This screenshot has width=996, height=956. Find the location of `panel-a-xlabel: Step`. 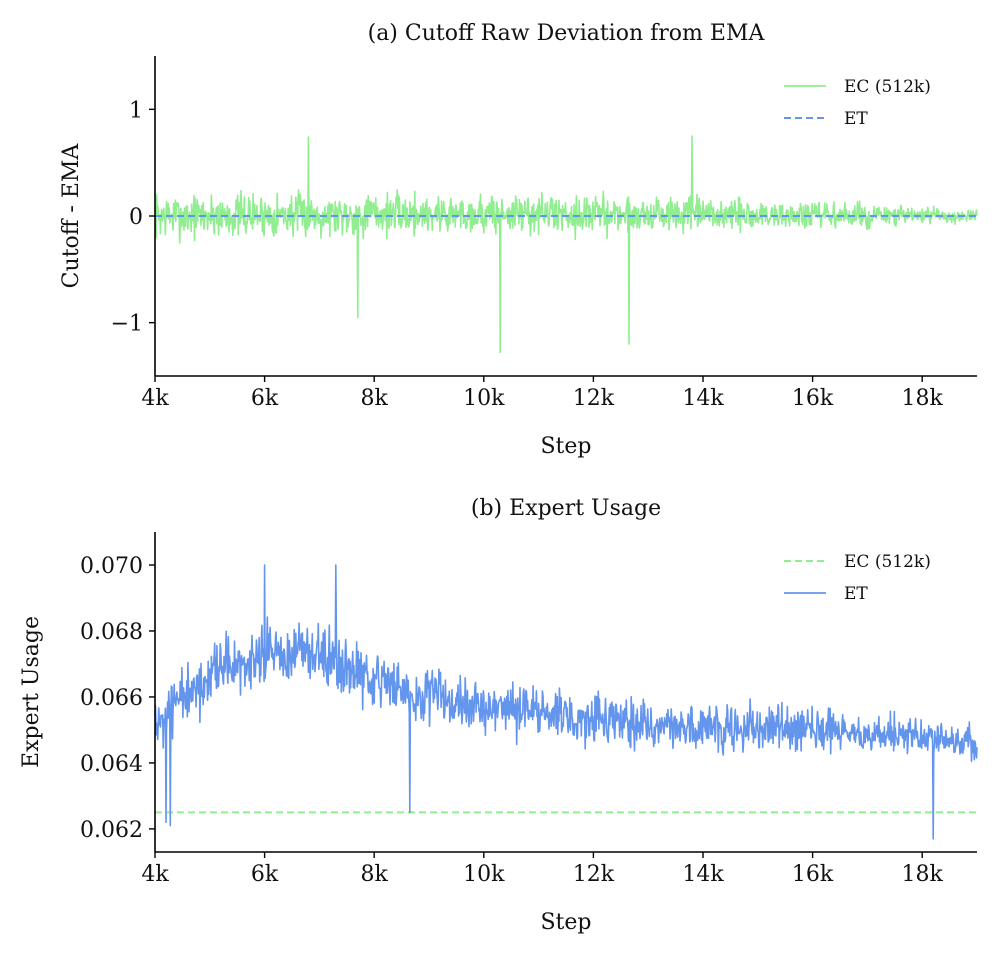

panel-a-xlabel: Step is located at coordinates (565, 446).